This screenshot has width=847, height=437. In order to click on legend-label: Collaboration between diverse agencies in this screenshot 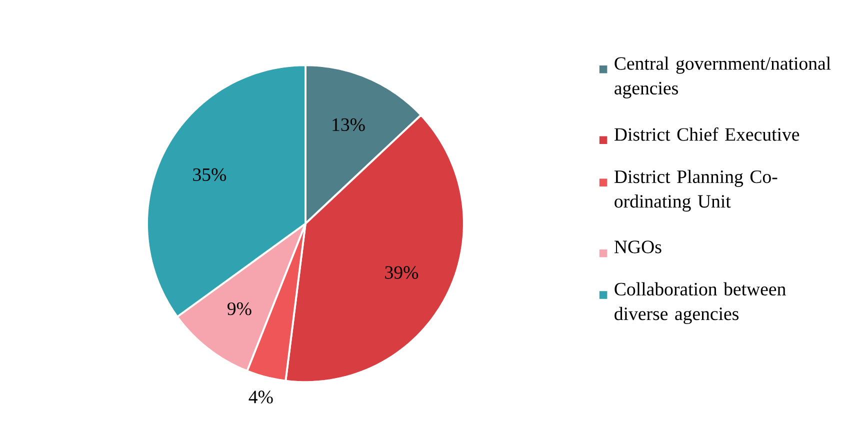, I will do `click(700, 303)`.